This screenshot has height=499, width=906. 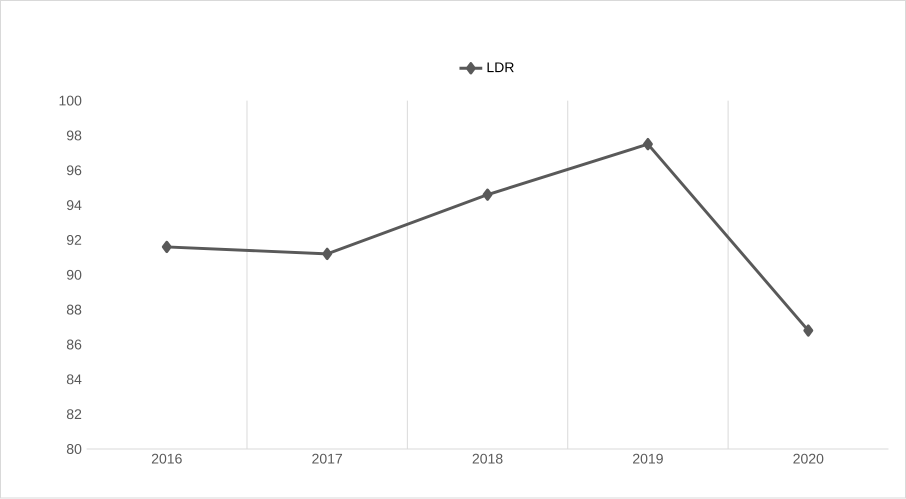 What do you see at coordinates (74, 135) in the screenshot?
I see `y-tick-label: 98` at bounding box center [74, 135].